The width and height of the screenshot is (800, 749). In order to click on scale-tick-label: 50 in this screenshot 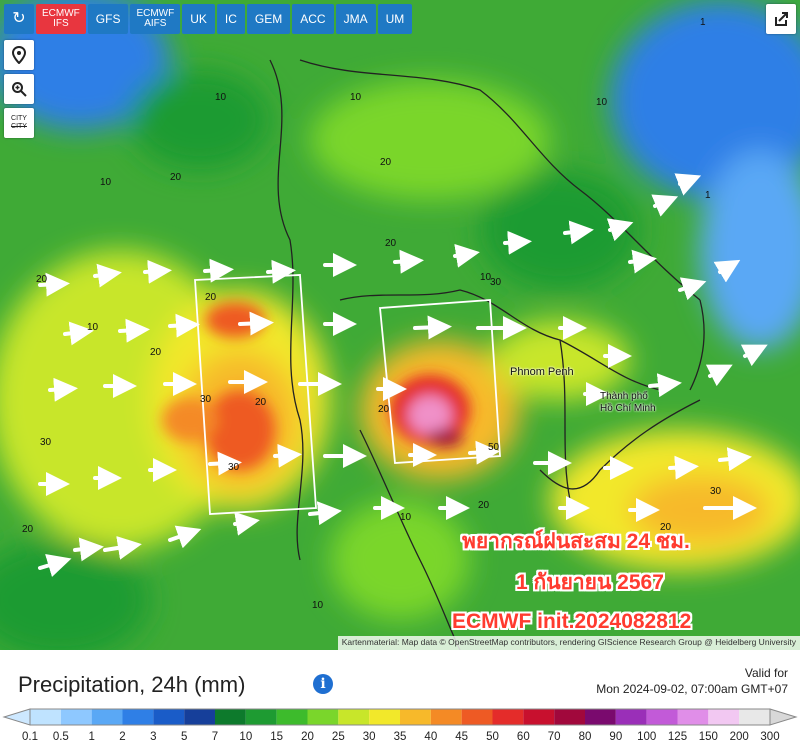, I will do `click(492, 737)`.